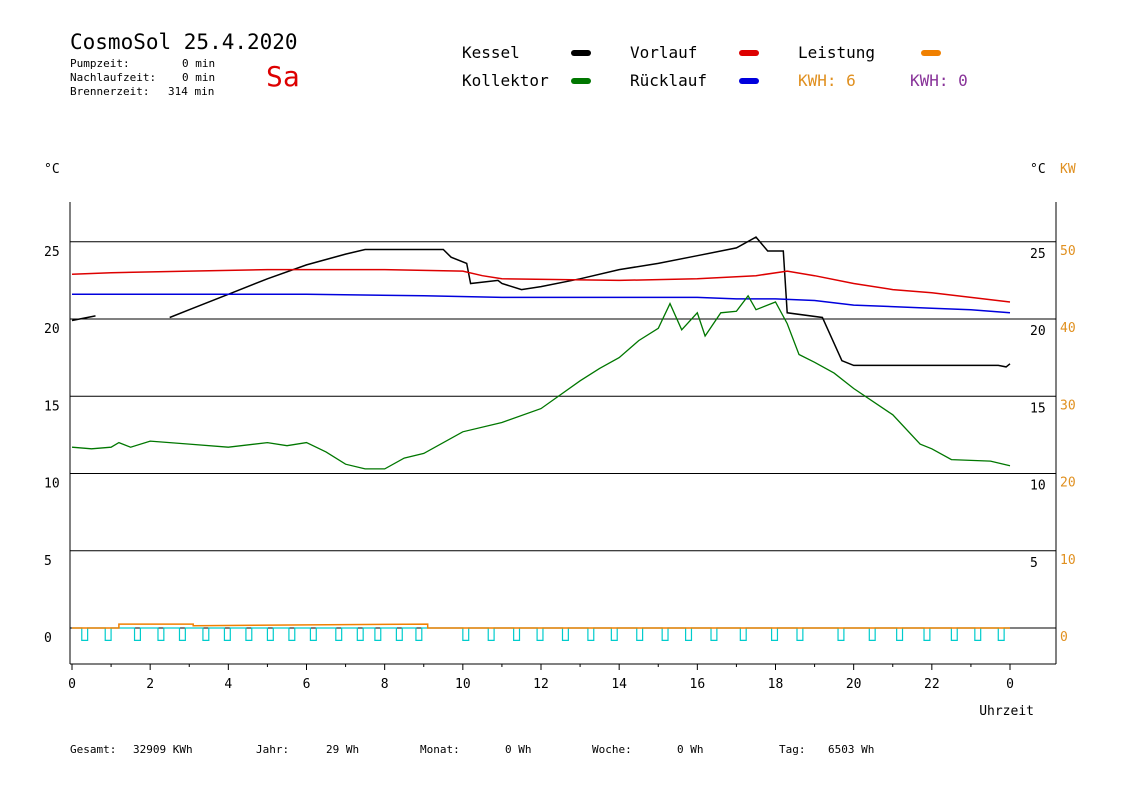  What do you see at coordinates (698, 684) in the screenshot?
I see `x-tick-label: 16` at bounding box center [698, 684].